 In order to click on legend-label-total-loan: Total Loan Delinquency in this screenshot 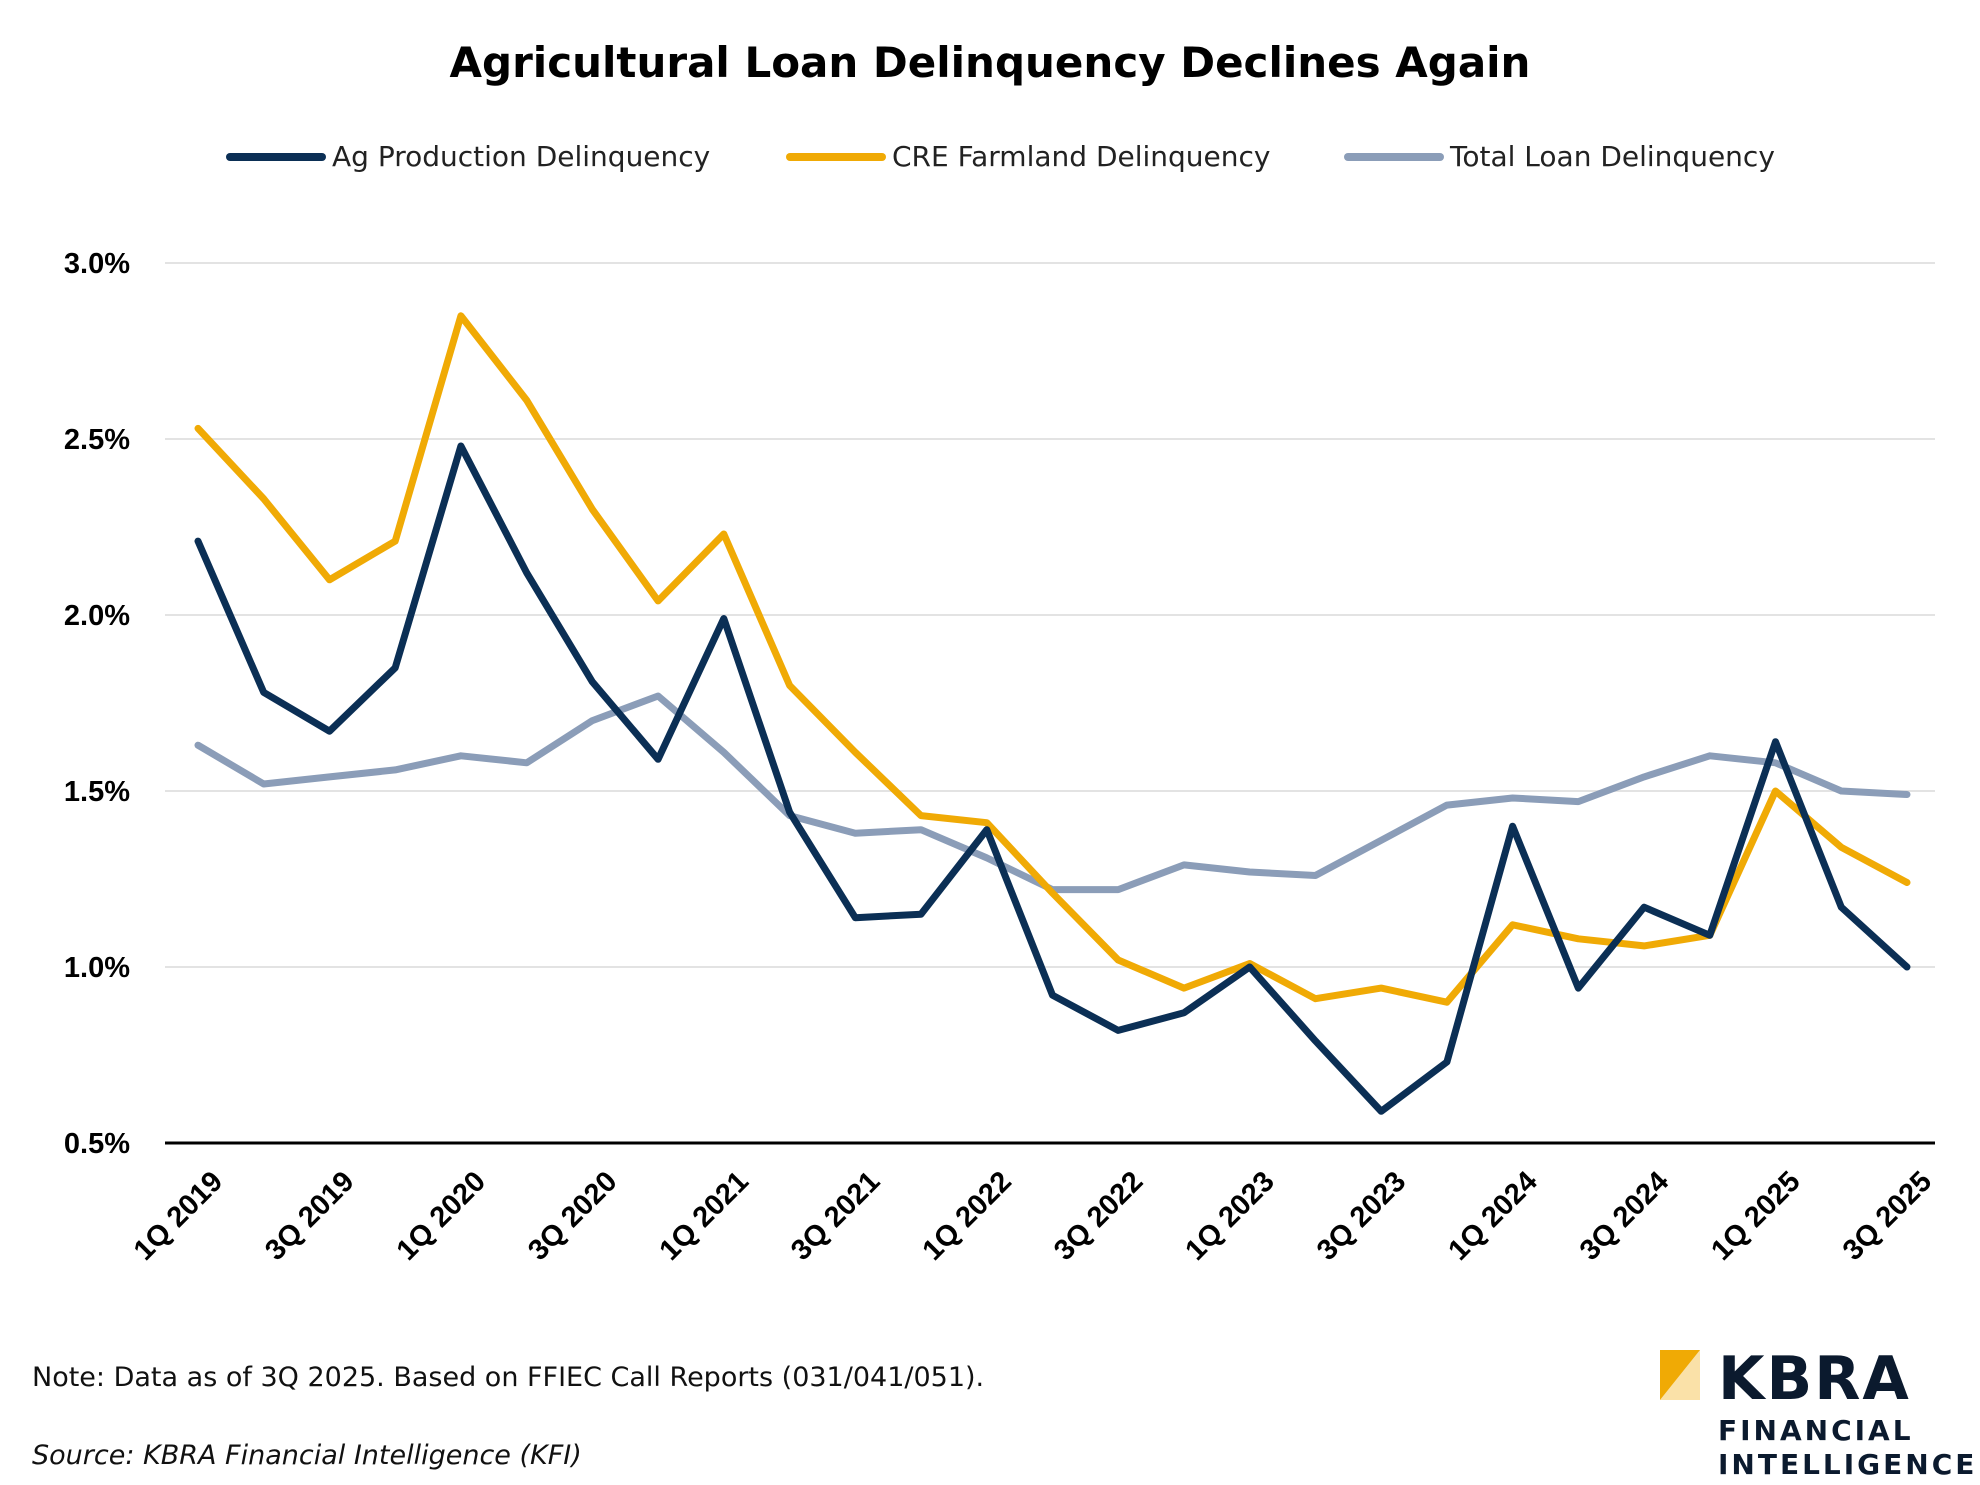, I will do `click(1612, 156)`.